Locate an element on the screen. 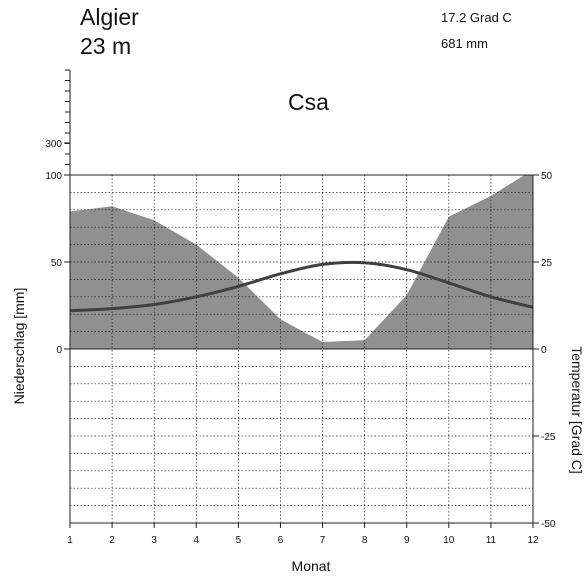  y-tick-label: 100 is located at coordinates (53, 176).